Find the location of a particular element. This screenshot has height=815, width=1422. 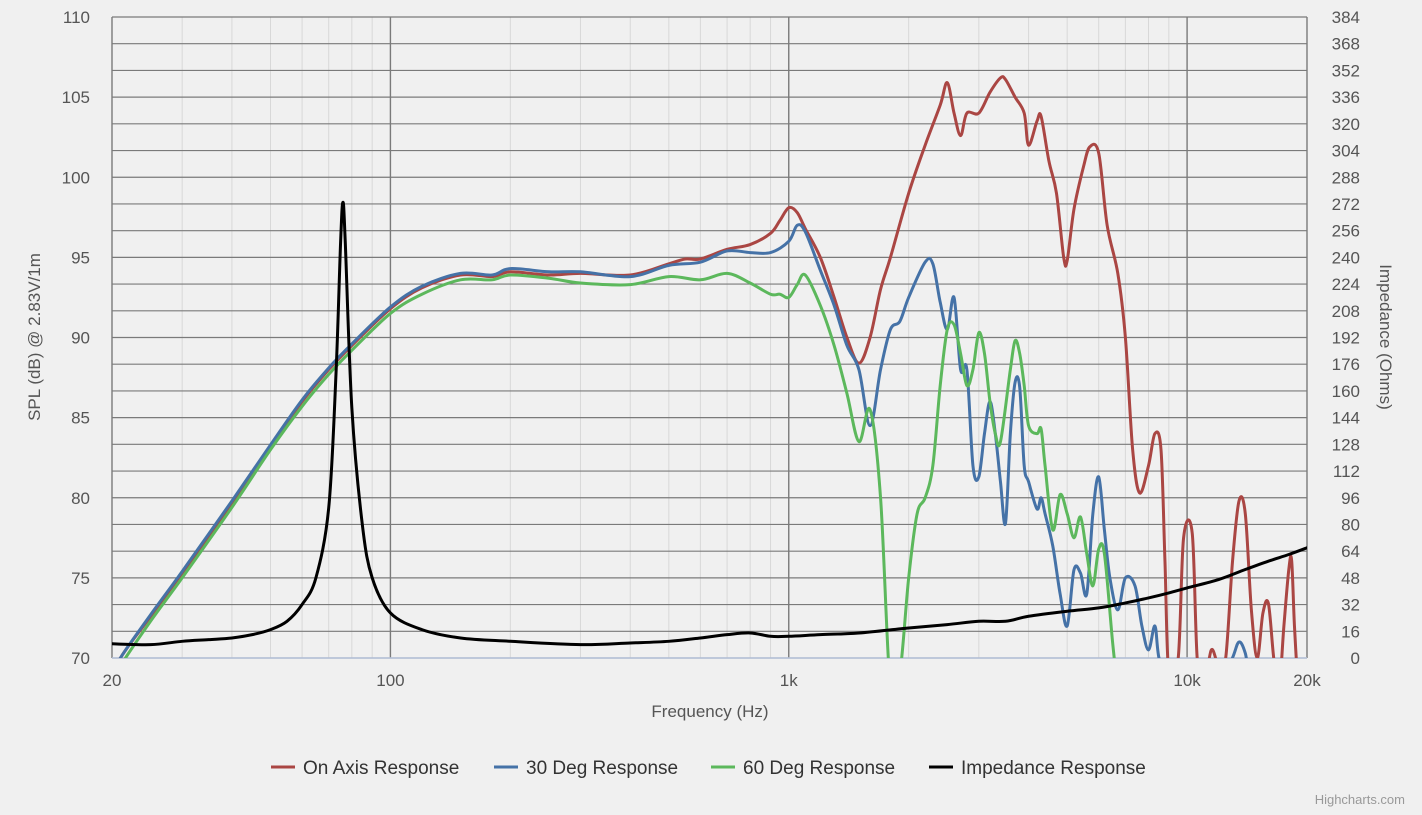

left-y-axis-ticks: 70 75 80 85 90 95 100 105 110 is located at coordinates (76, 338).